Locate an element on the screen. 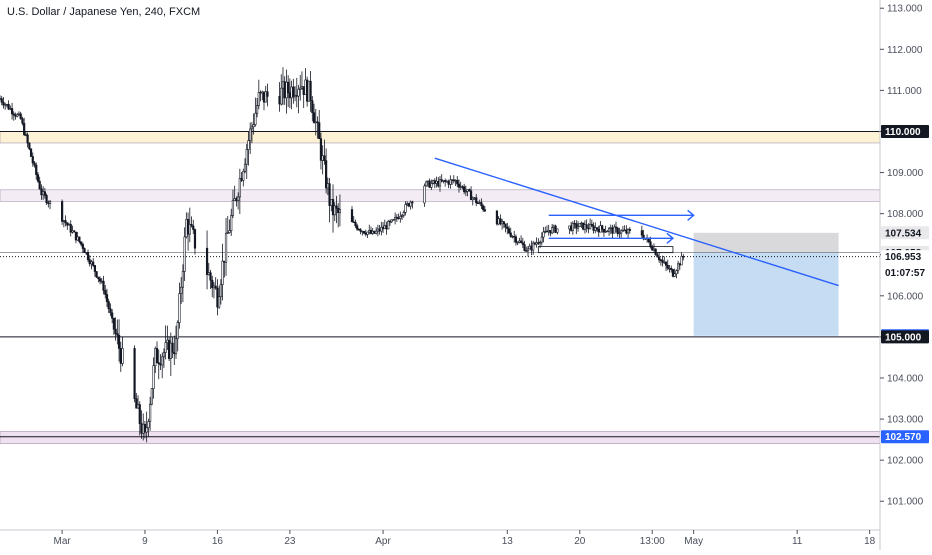  position-stop-area is located at coordinates (766, 242).